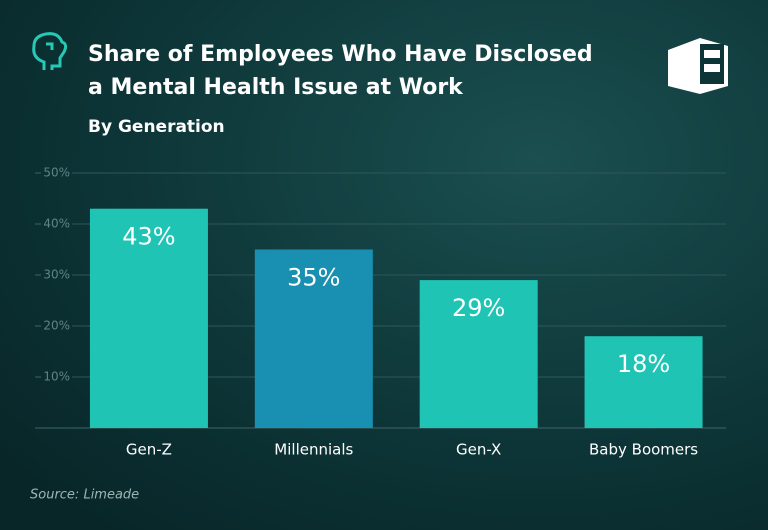  What do you see at coordinates (478, 308) in the screenshot?
I see `value-label: 29%` at bounding box center [478, 308].